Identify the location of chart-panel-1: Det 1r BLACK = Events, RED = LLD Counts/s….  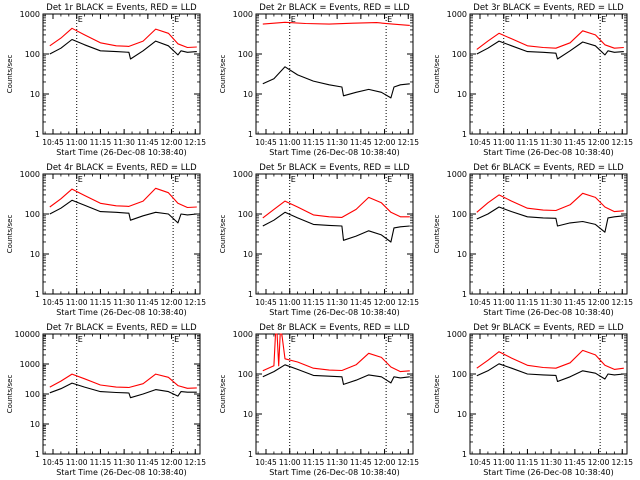
(106, 80).